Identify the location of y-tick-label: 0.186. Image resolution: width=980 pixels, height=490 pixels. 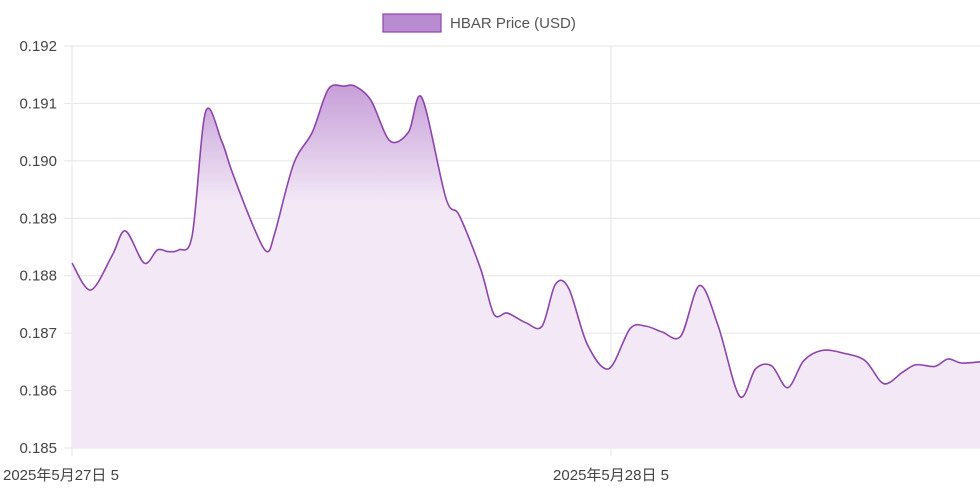
(38, 391).